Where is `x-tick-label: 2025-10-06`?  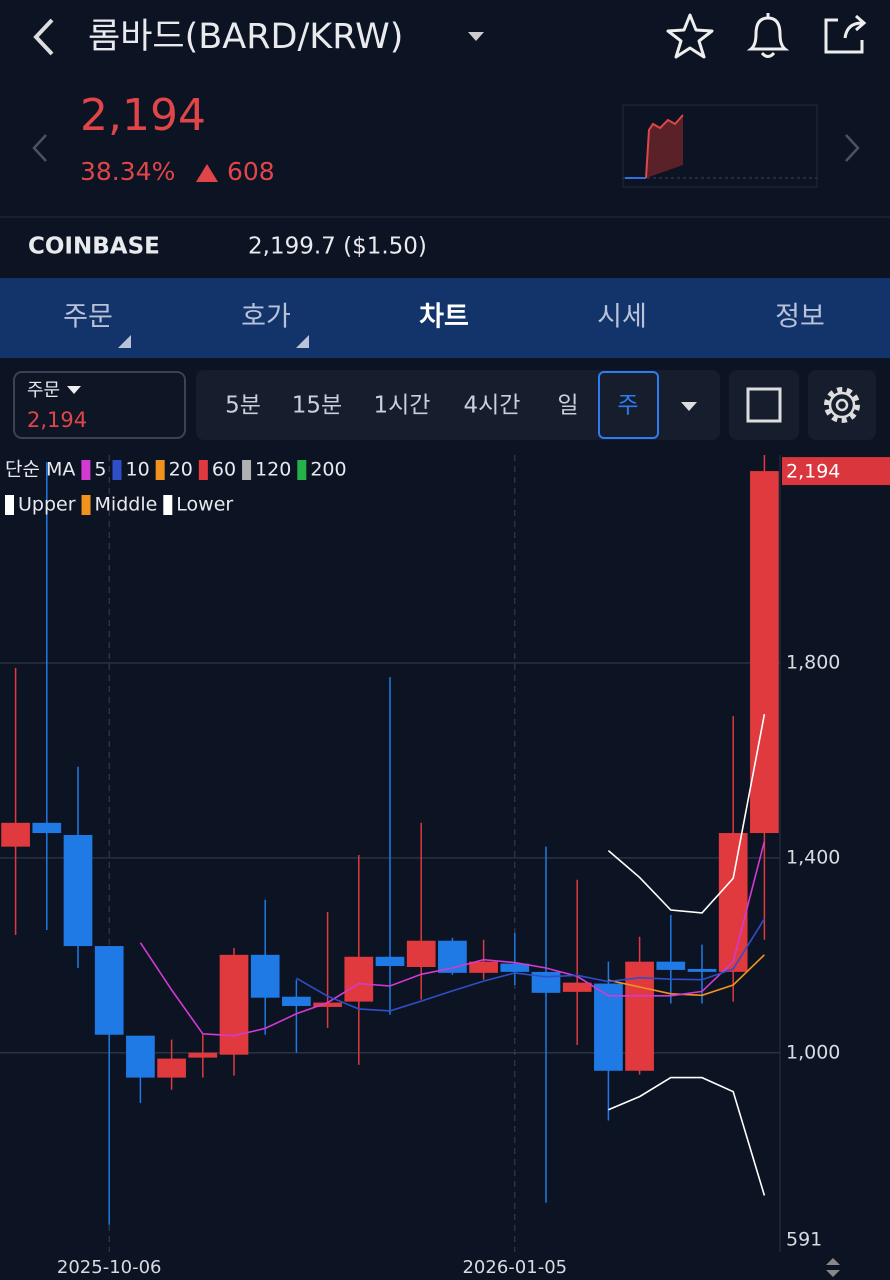
x-tick-label: 2025-10-06 is located at coordinates (109, 1267).